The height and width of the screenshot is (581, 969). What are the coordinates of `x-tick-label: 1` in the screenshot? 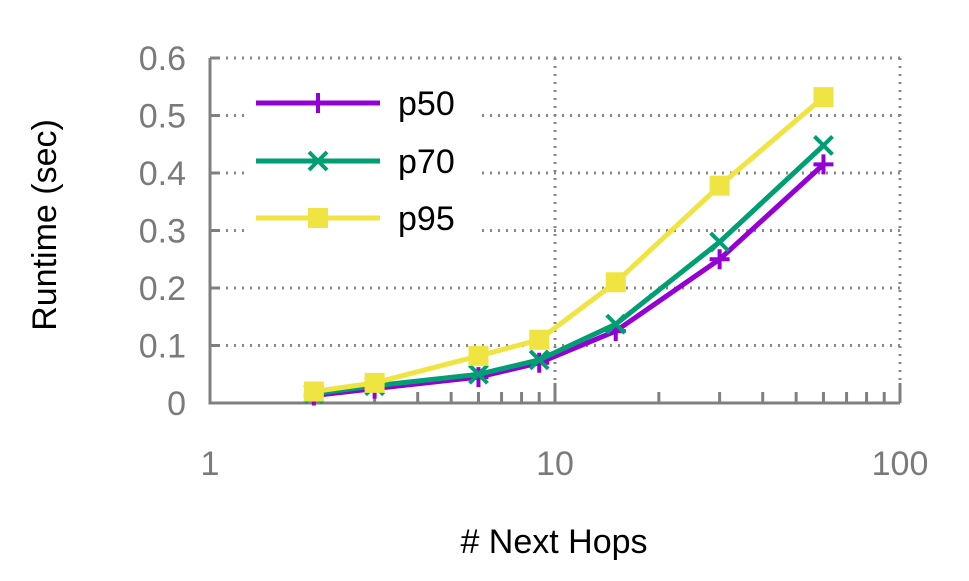 It's located at (210, 464).